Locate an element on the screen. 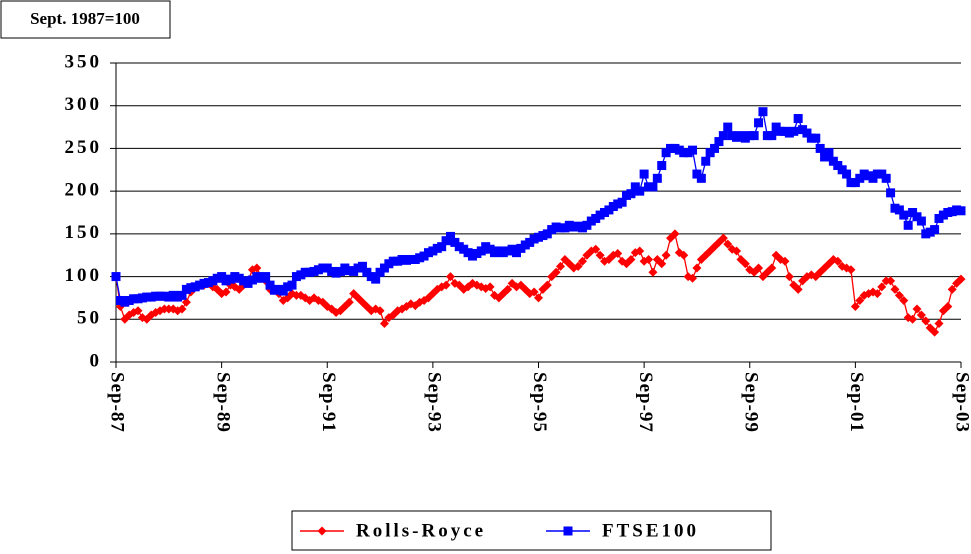 The height and width of the screenshot is (554, 971). x-tick-label: Sep-93 is located at coordinates (434, 402).